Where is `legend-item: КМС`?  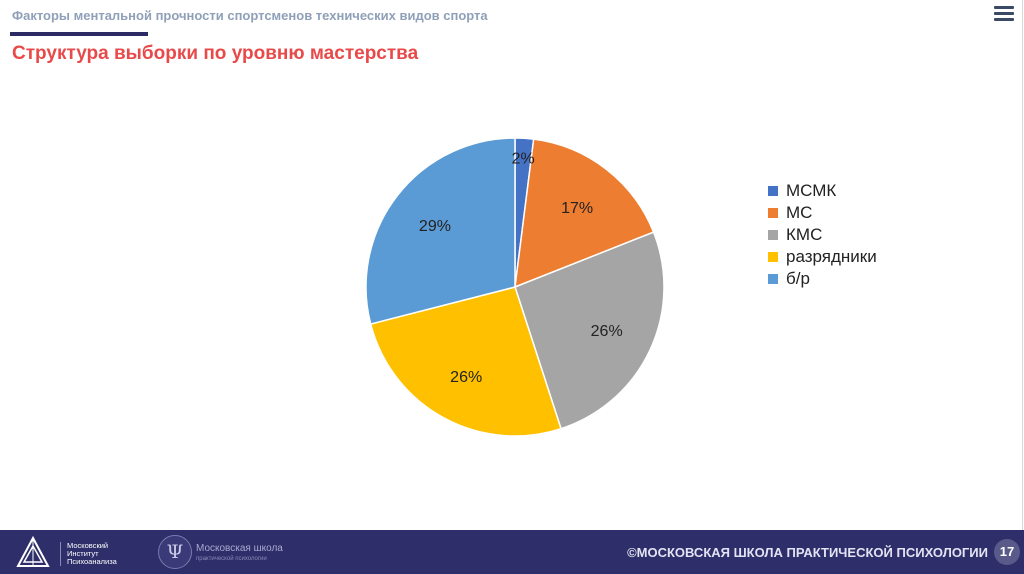 legend-item: КМС is located at coordinates (822, 235).